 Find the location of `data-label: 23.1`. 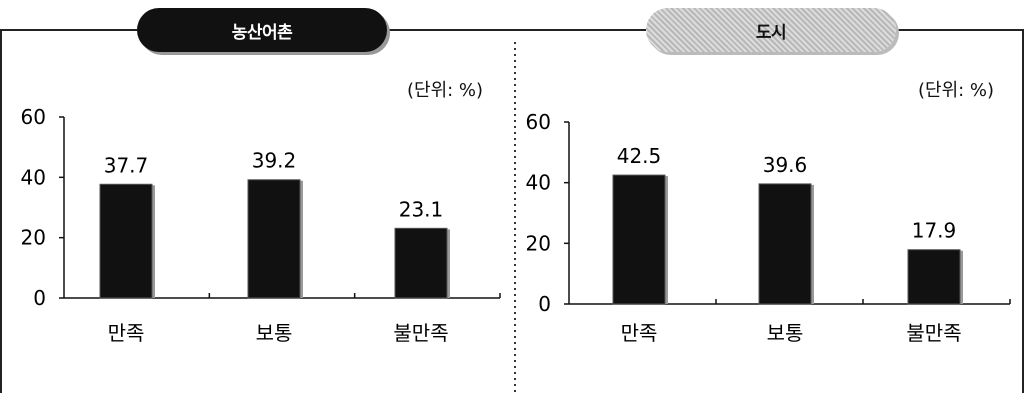

data-label: 23.1 is located at coordinates (421, 209).